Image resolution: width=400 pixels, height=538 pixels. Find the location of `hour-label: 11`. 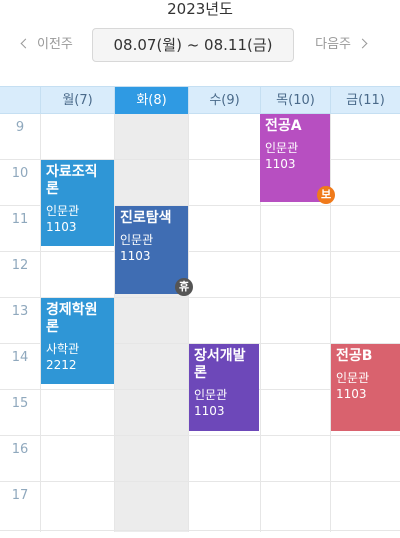

hour-label: 11 is located at coordinates (20, 219).